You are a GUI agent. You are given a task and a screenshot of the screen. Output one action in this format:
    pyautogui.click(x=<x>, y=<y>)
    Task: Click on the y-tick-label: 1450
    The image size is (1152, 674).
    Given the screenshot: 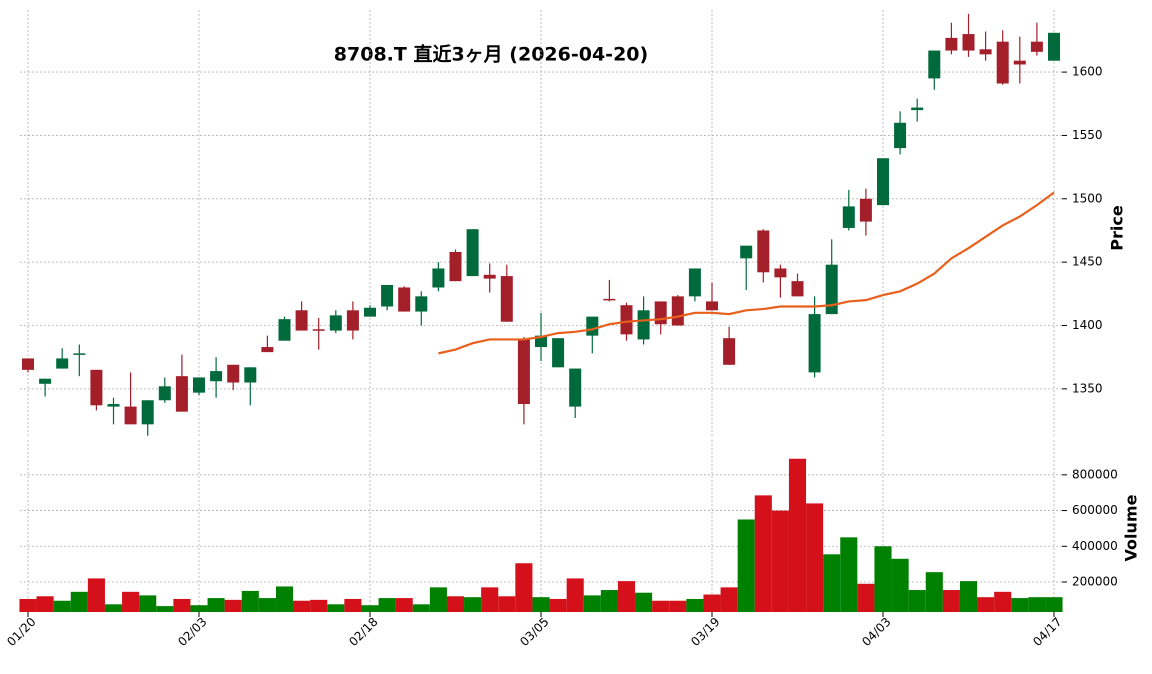 What is the action you would take?
    pyautogui.click(x=1087, y=262)
    